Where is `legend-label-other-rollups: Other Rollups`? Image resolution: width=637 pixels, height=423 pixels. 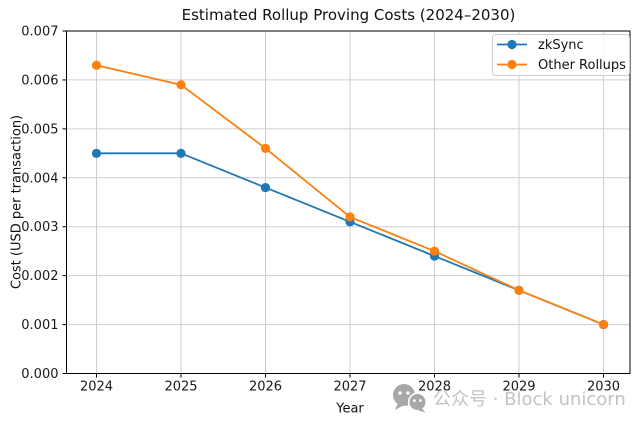
legend-label-other-rollups: Other Rollups is located at coordinates (582, 65).